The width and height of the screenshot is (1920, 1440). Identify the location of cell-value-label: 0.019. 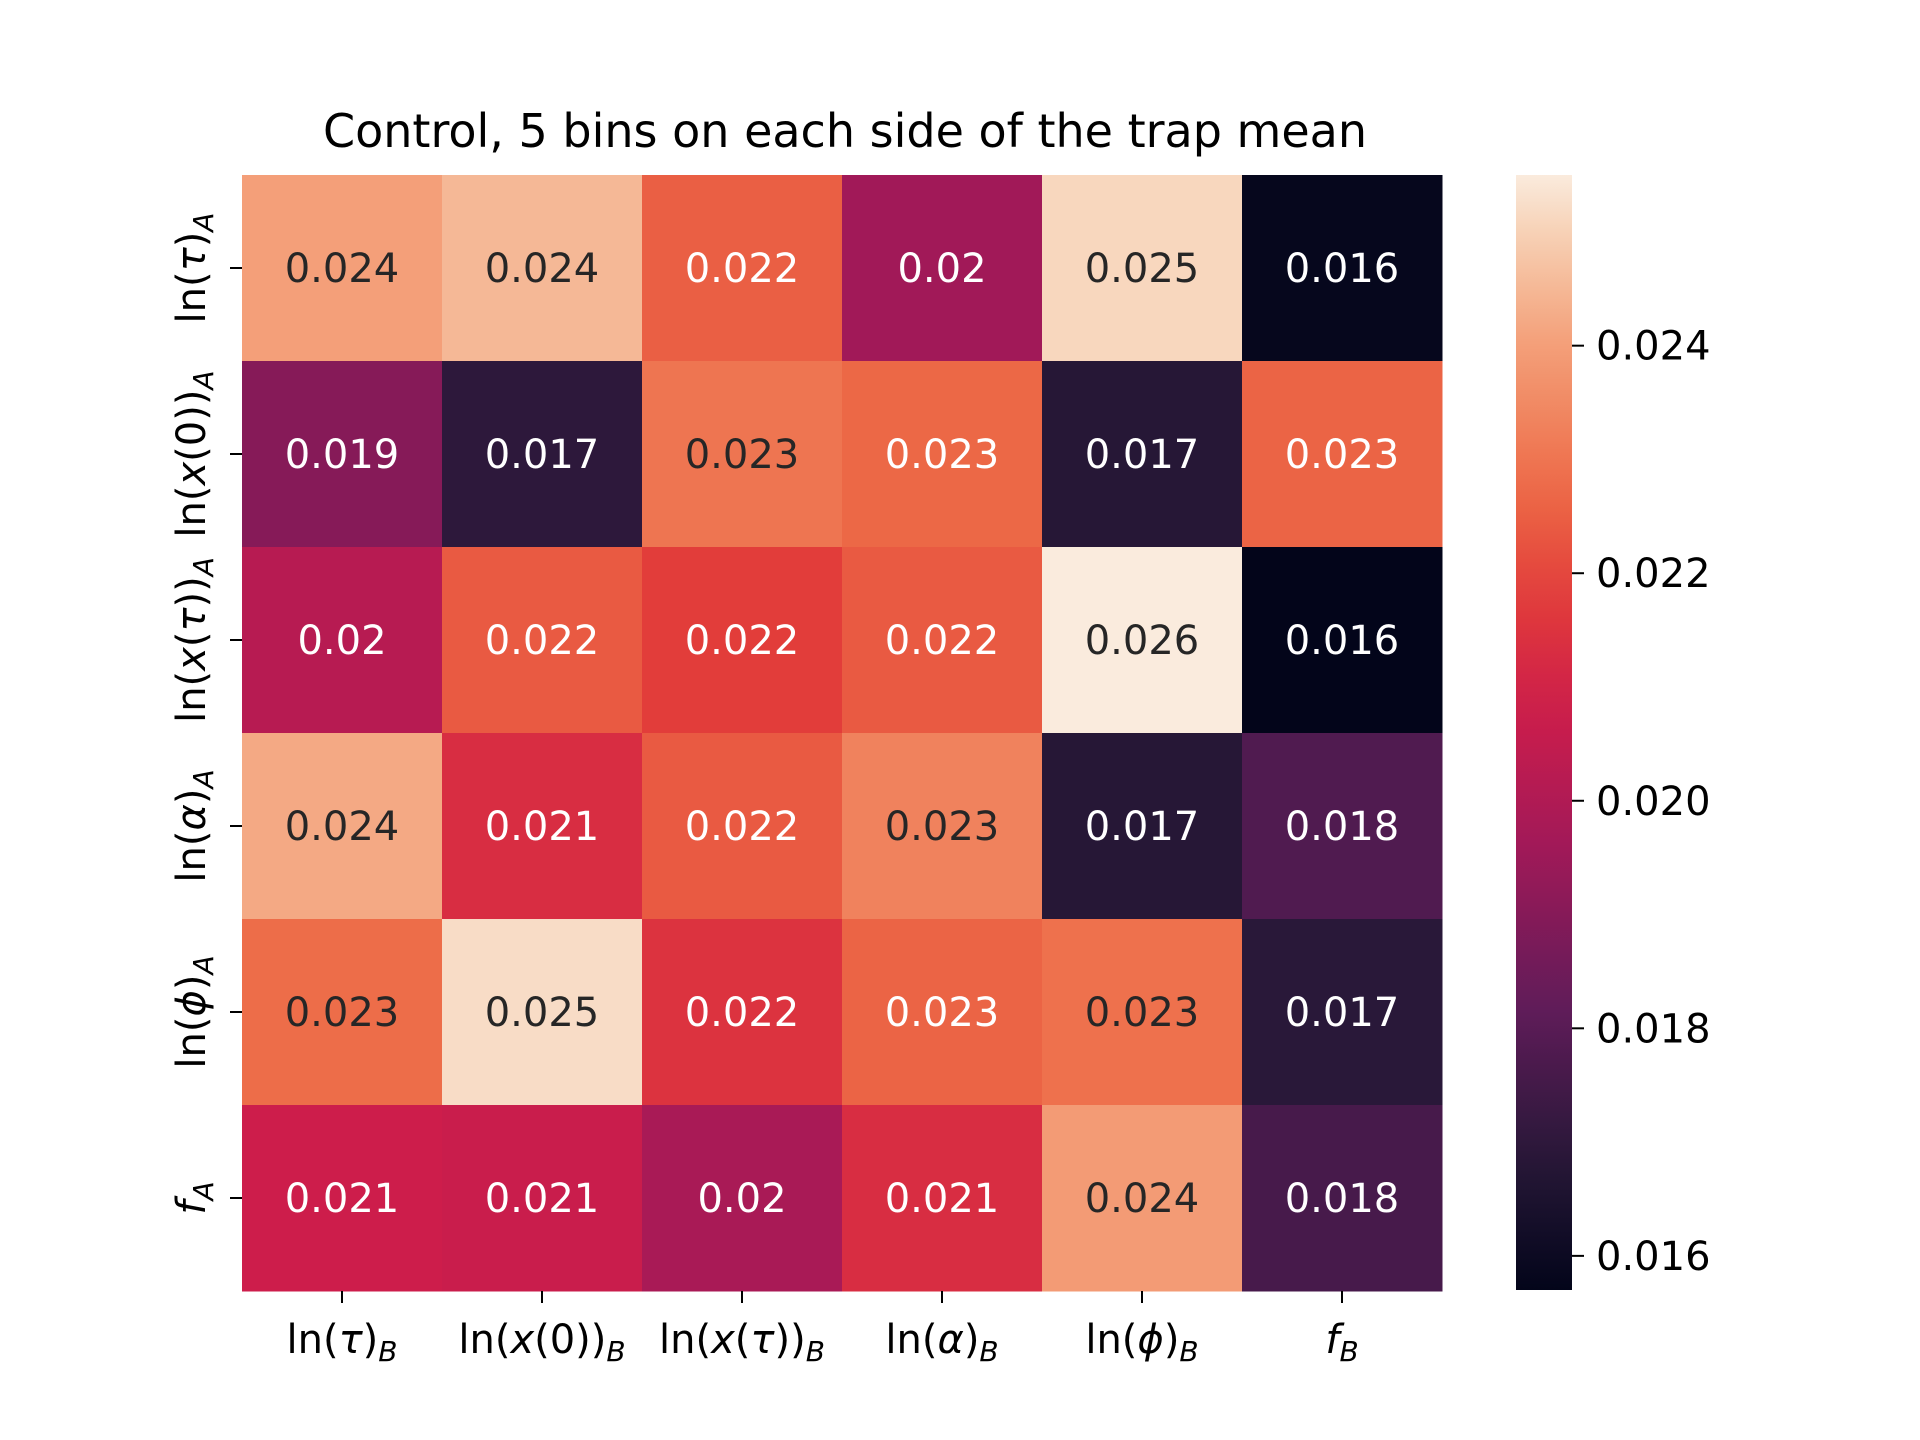
(342, 455).